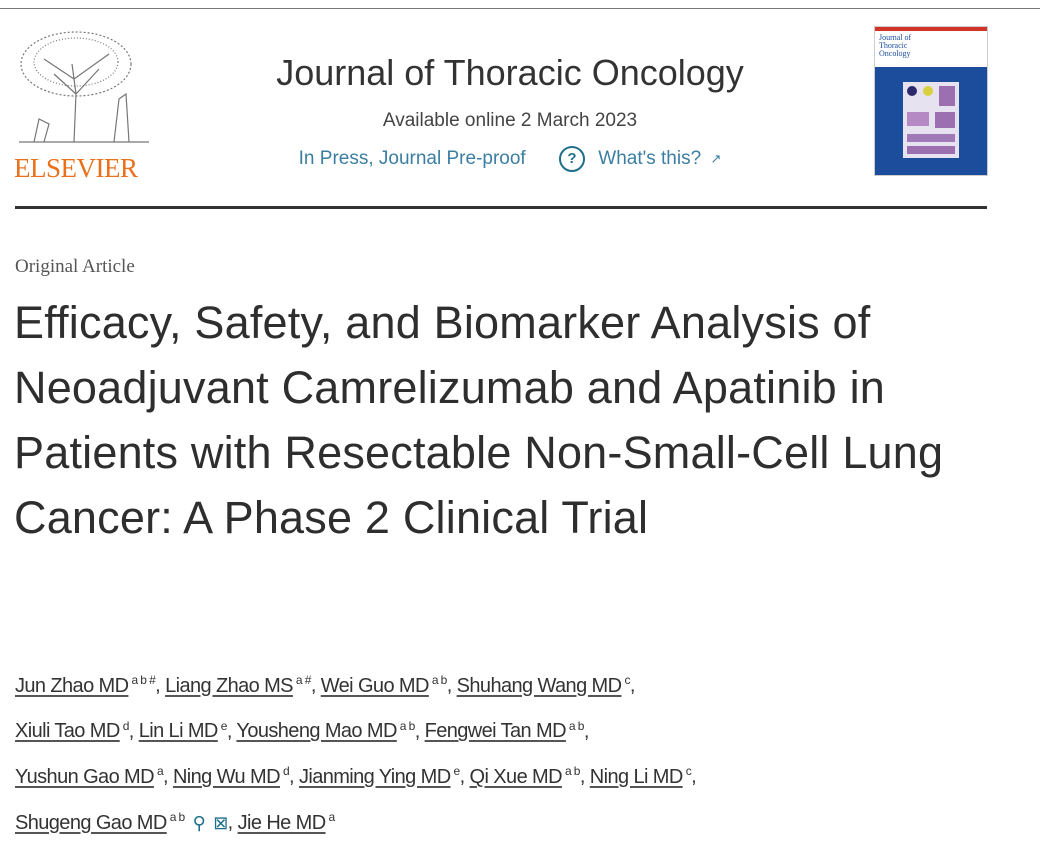  I want to click on author: Ning Wu MD d, so click(231, 776).